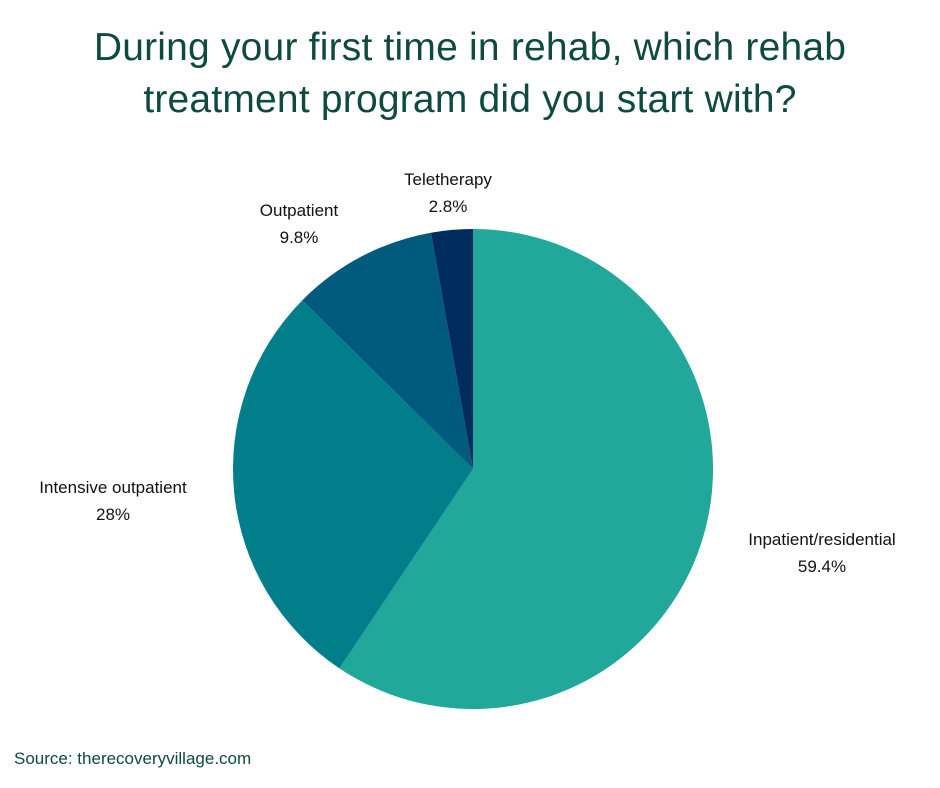 The width and height of the screenshot is (940, 788). What do you see at coordinates (299, 237) in the screenshot?
I see `slice-value-label-outpatient: 9.8%` at bounding box center [299, 237].